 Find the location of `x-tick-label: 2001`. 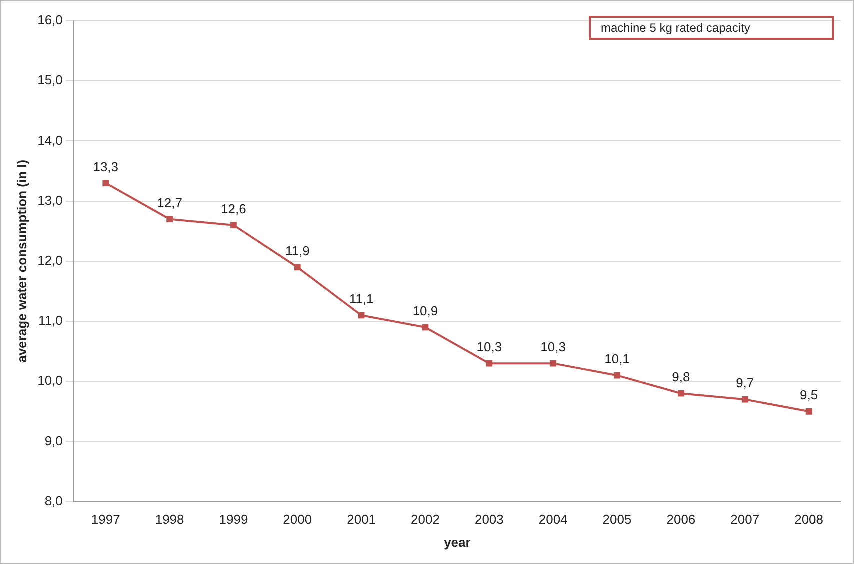

x-tick-label: 2001 is located at coordinates (361, 520).